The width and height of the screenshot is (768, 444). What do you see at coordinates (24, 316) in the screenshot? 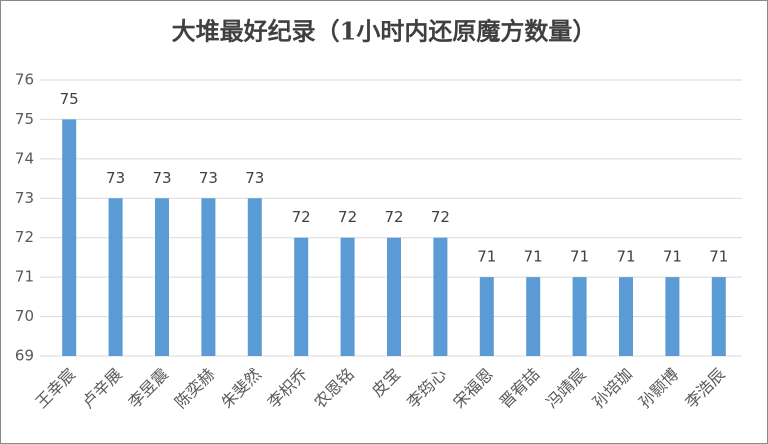
I see `y-tick-label: 70` at bounding box center [24, 316].